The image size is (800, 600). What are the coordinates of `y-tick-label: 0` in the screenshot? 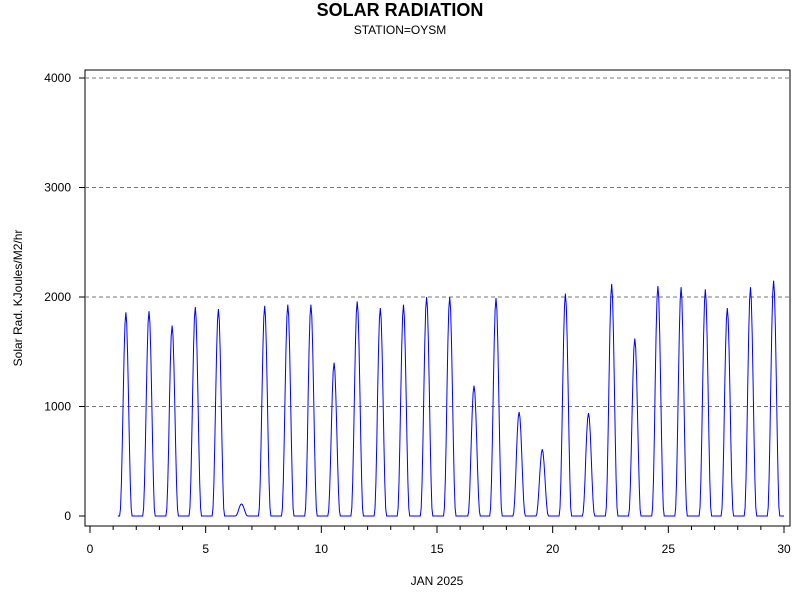 It's located at (67, 516).